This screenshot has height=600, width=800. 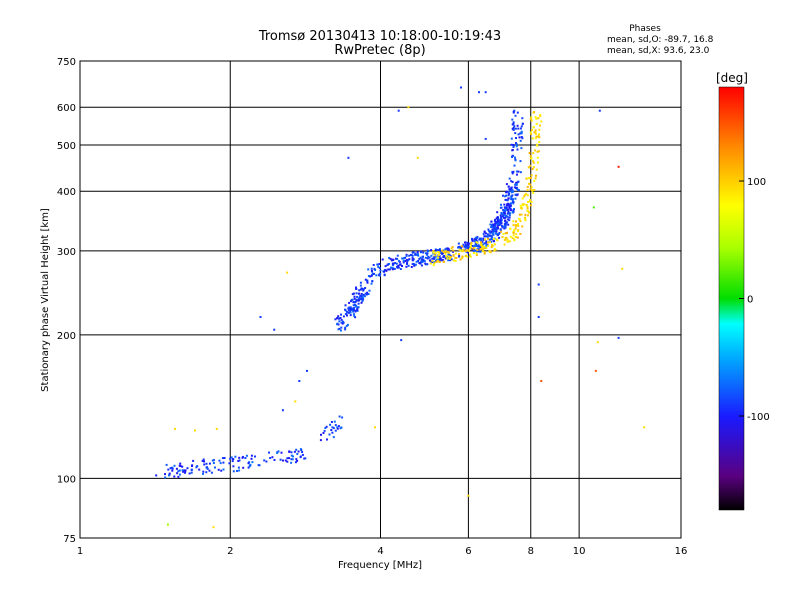 I want to click on x-tick-label: 10, so click(x=579, y=551).